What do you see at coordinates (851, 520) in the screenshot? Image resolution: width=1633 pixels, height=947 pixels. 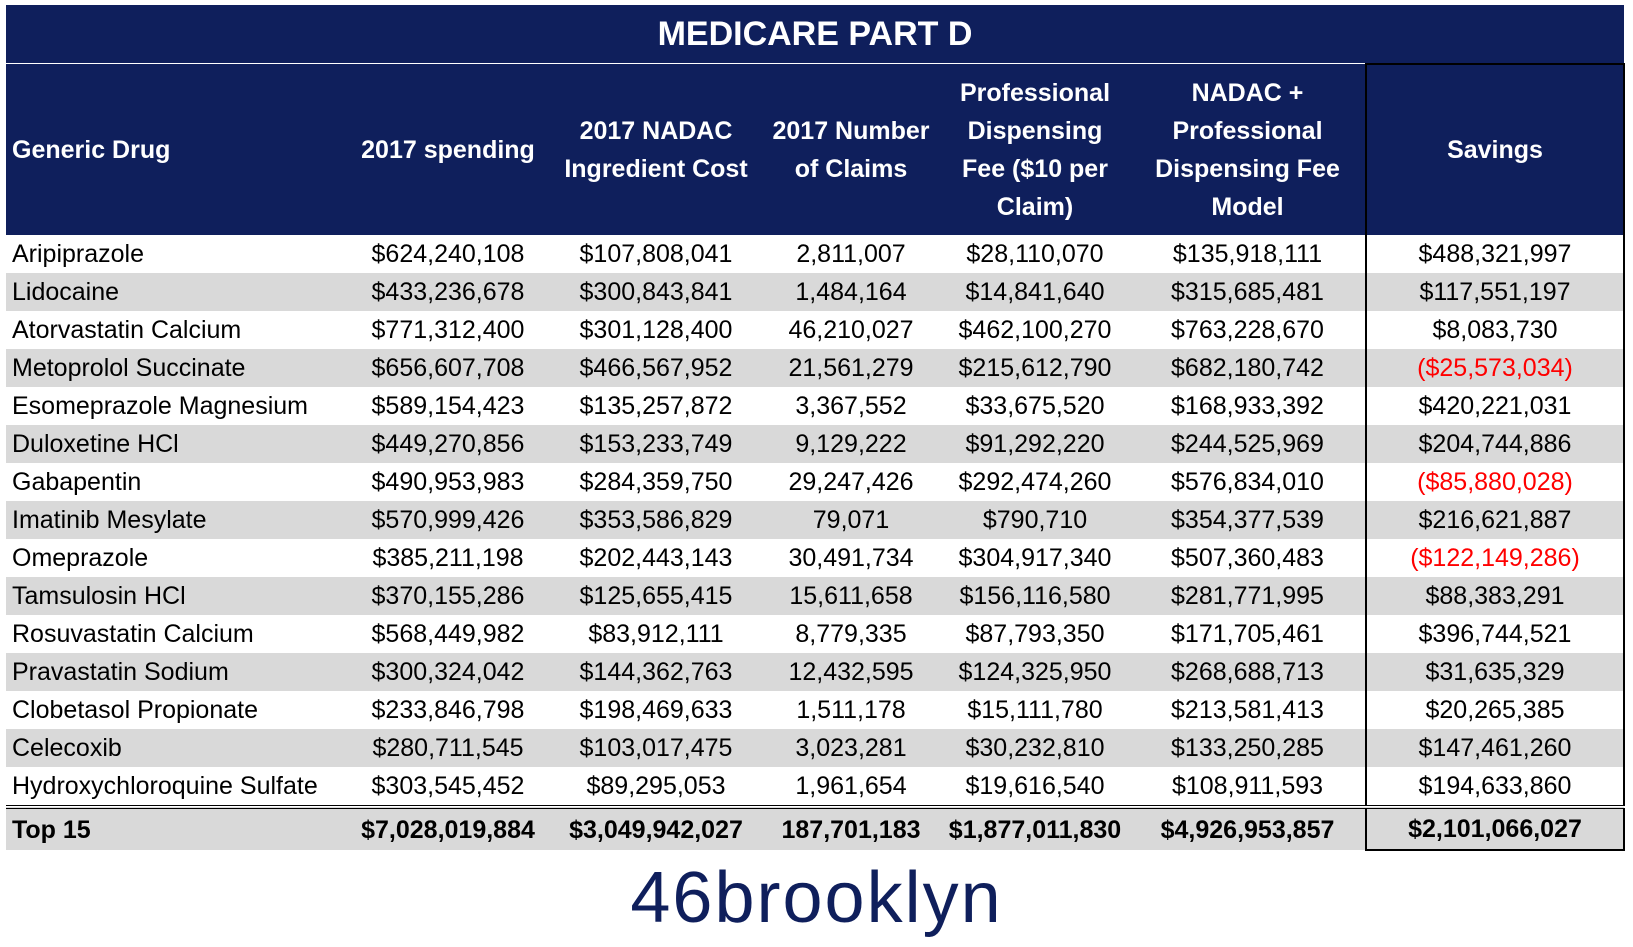 I see `cell-claims: 79,071` at bounding box center [851, 520].